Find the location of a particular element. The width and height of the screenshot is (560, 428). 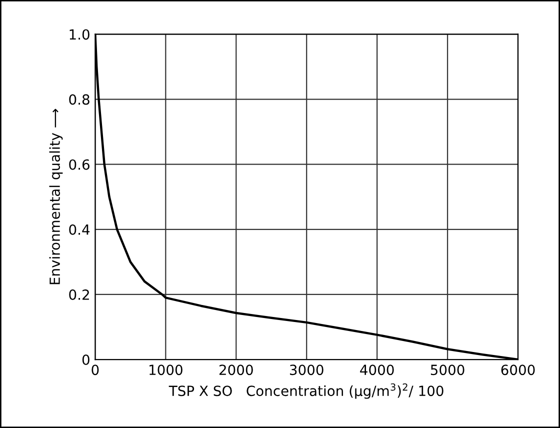

y-tick-label: 0.6 is located at coordinates (79, 164).